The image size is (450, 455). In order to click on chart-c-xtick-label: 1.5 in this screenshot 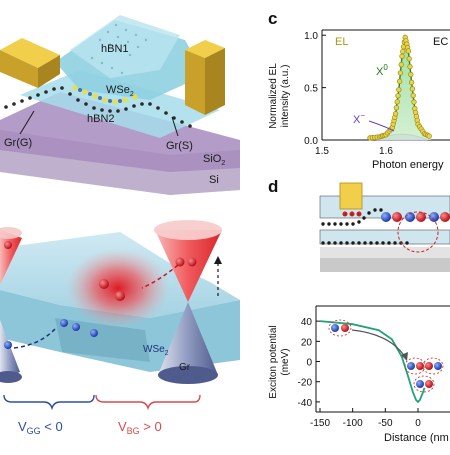, I will do `click(322, 151)`.